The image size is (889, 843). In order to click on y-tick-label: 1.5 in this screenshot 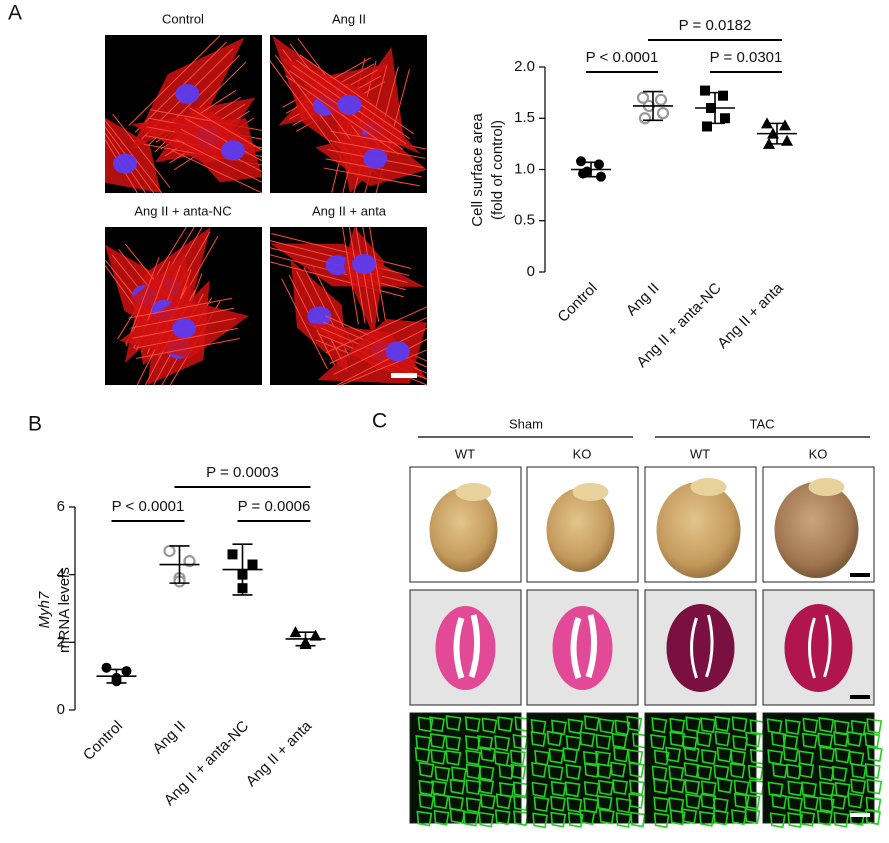, I will do `click(524, 117)`.